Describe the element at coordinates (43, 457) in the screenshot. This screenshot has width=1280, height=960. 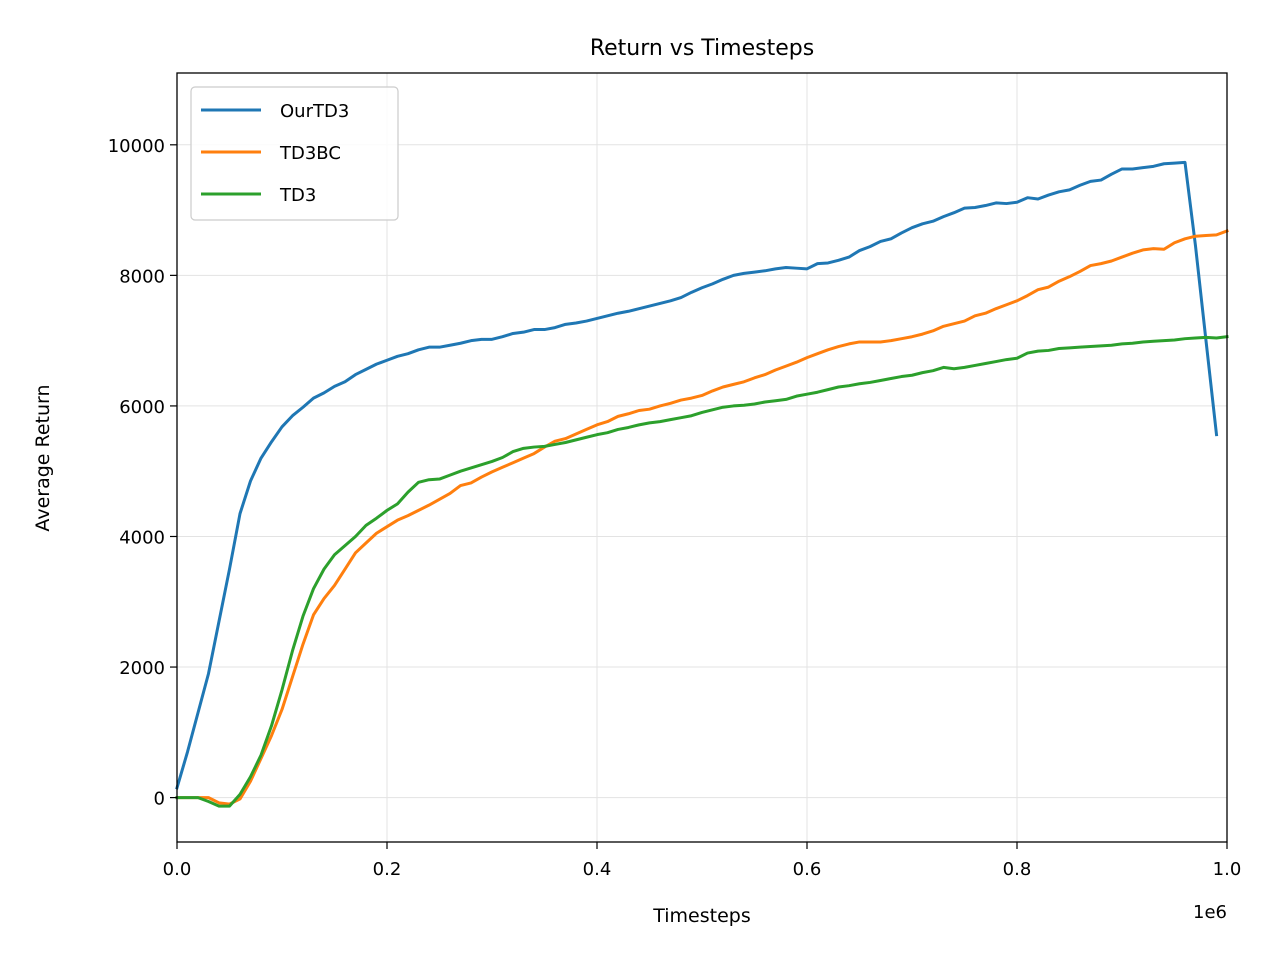
I see `y-axis-label: Average Return` at that location.